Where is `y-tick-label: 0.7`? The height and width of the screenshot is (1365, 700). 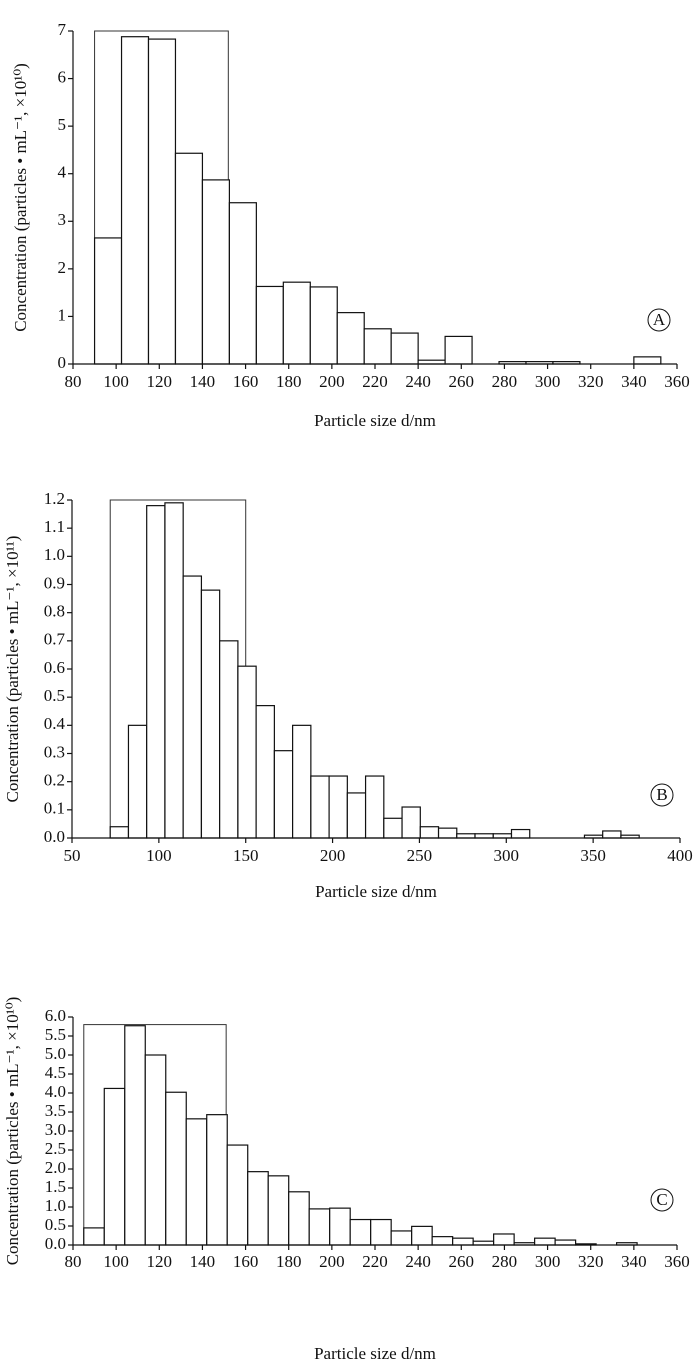
y-tick-label: 0.7 is located at coordinates (55, 639).